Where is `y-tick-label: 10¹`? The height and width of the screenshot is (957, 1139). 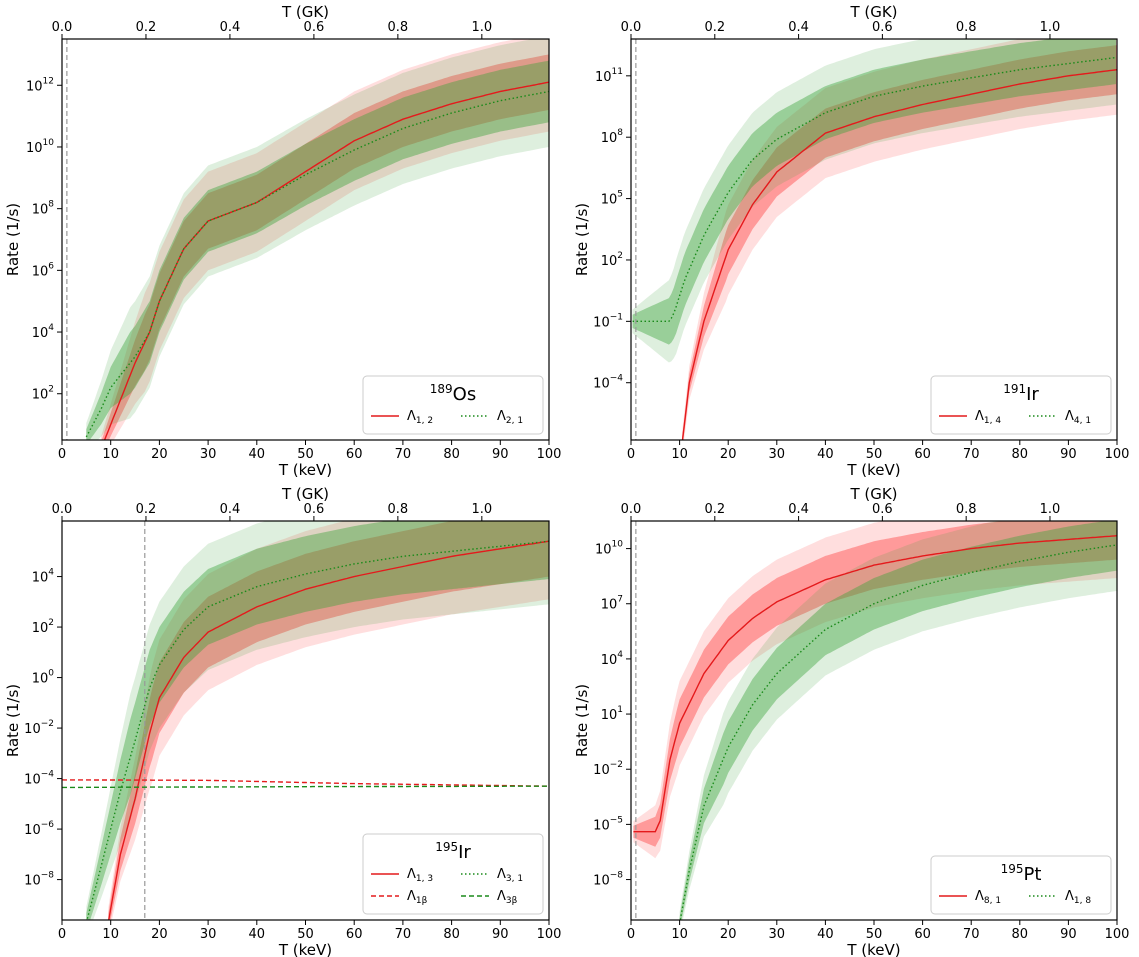 y-tick-label: 10¹ is located at coordinates (612, 714).